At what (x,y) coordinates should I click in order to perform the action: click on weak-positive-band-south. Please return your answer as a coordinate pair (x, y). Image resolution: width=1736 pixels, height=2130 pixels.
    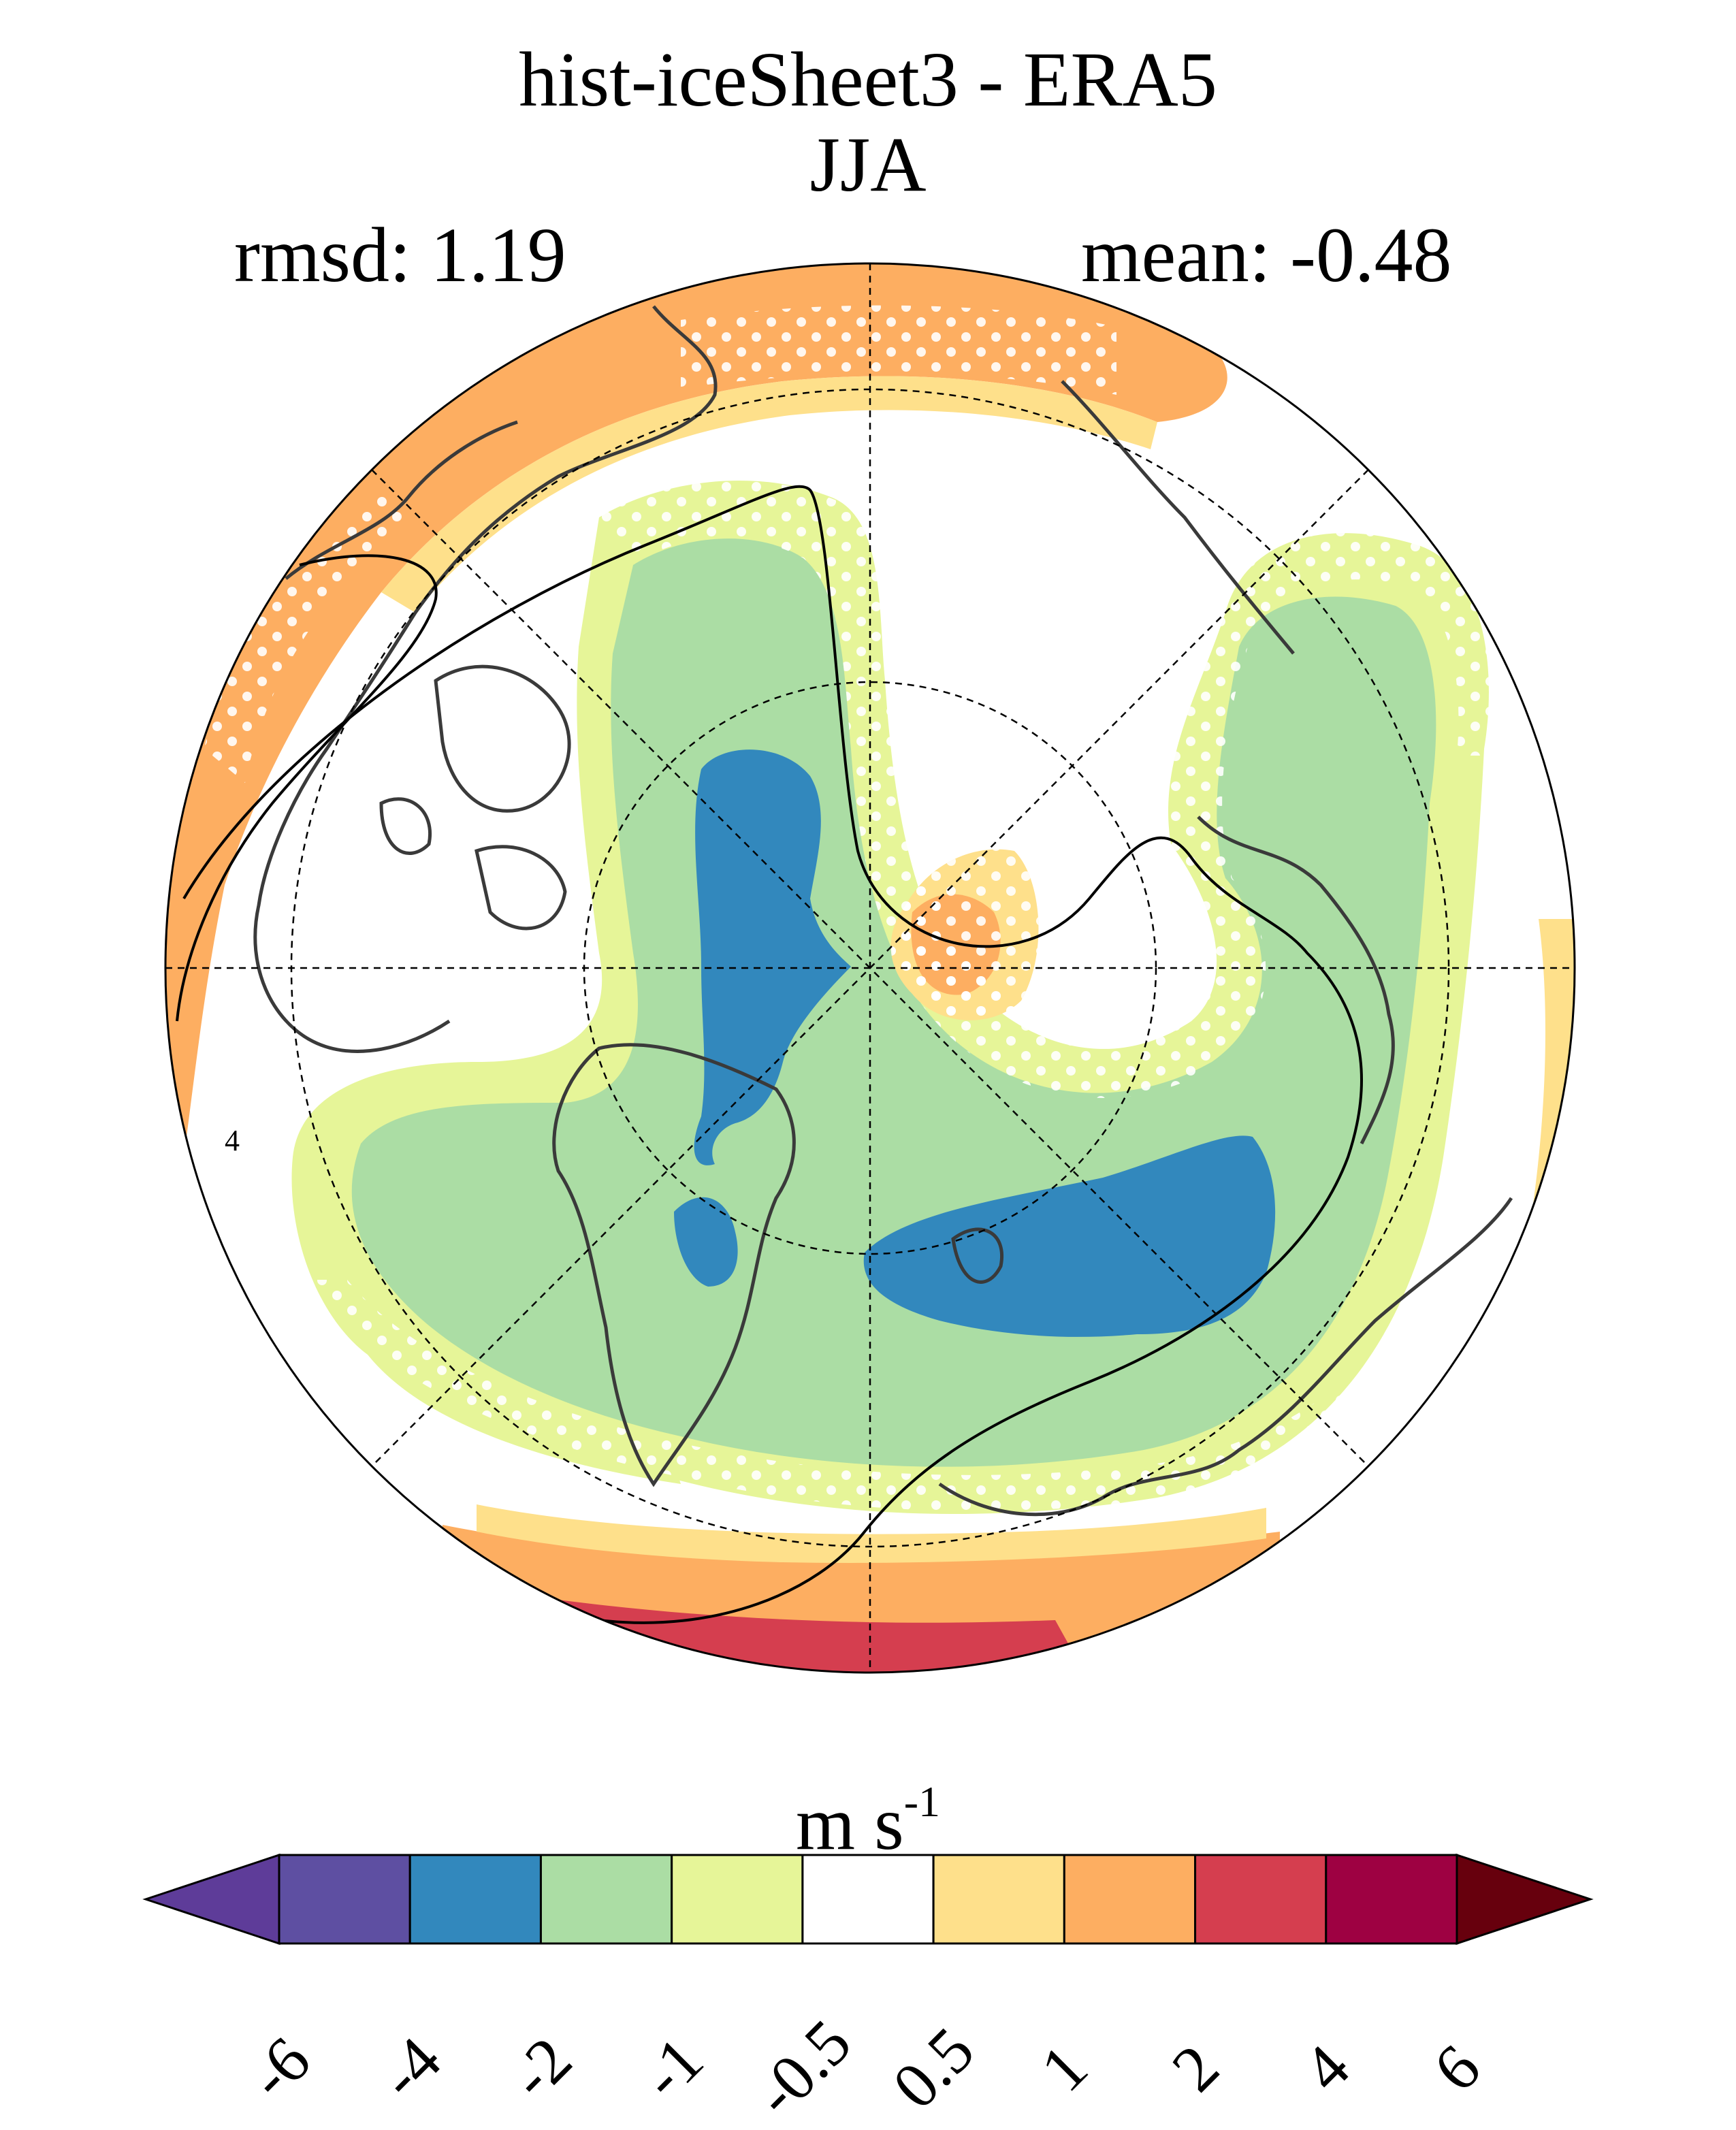
    Looking at the image, I should click on (871, 1533).